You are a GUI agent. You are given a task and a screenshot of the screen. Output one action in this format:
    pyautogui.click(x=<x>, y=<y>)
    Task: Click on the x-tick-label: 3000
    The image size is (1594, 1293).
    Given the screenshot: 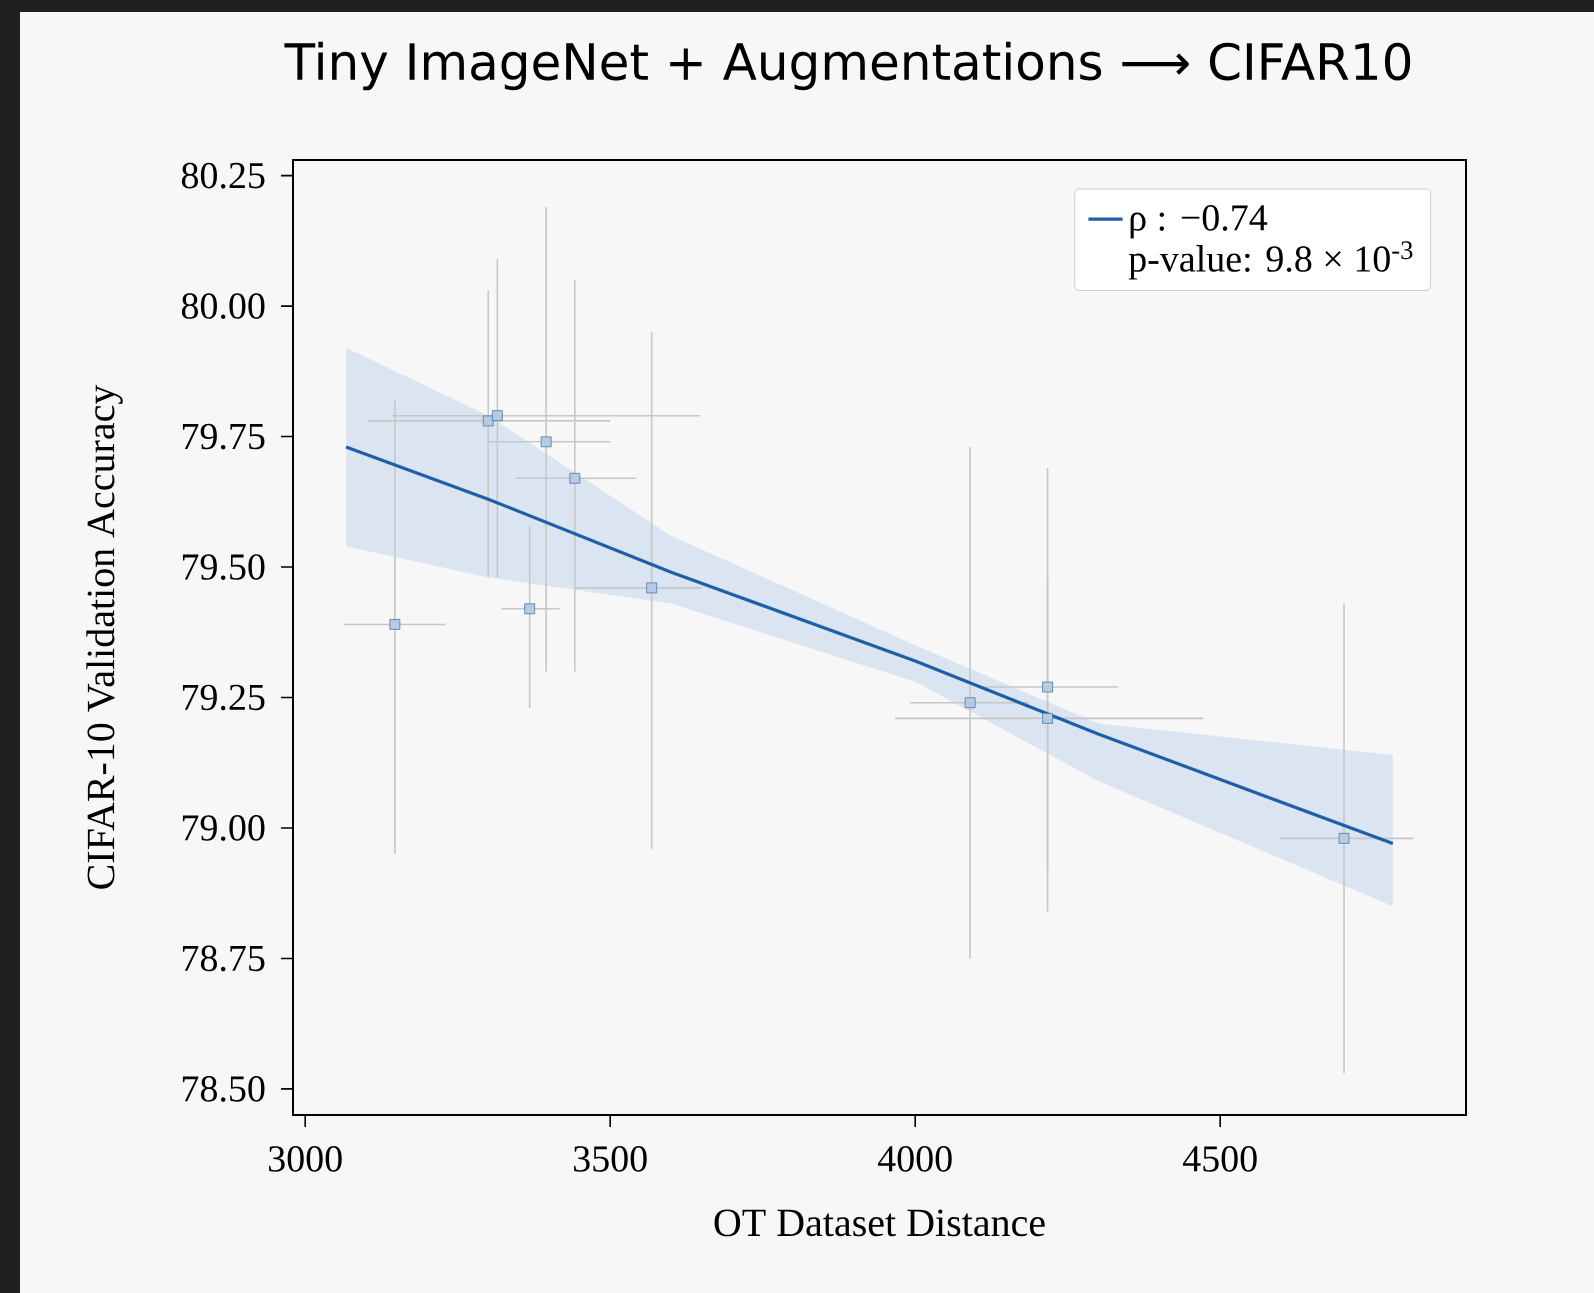 What is the action you would take?
    pyautogui.click(x=305, y=1159)
    